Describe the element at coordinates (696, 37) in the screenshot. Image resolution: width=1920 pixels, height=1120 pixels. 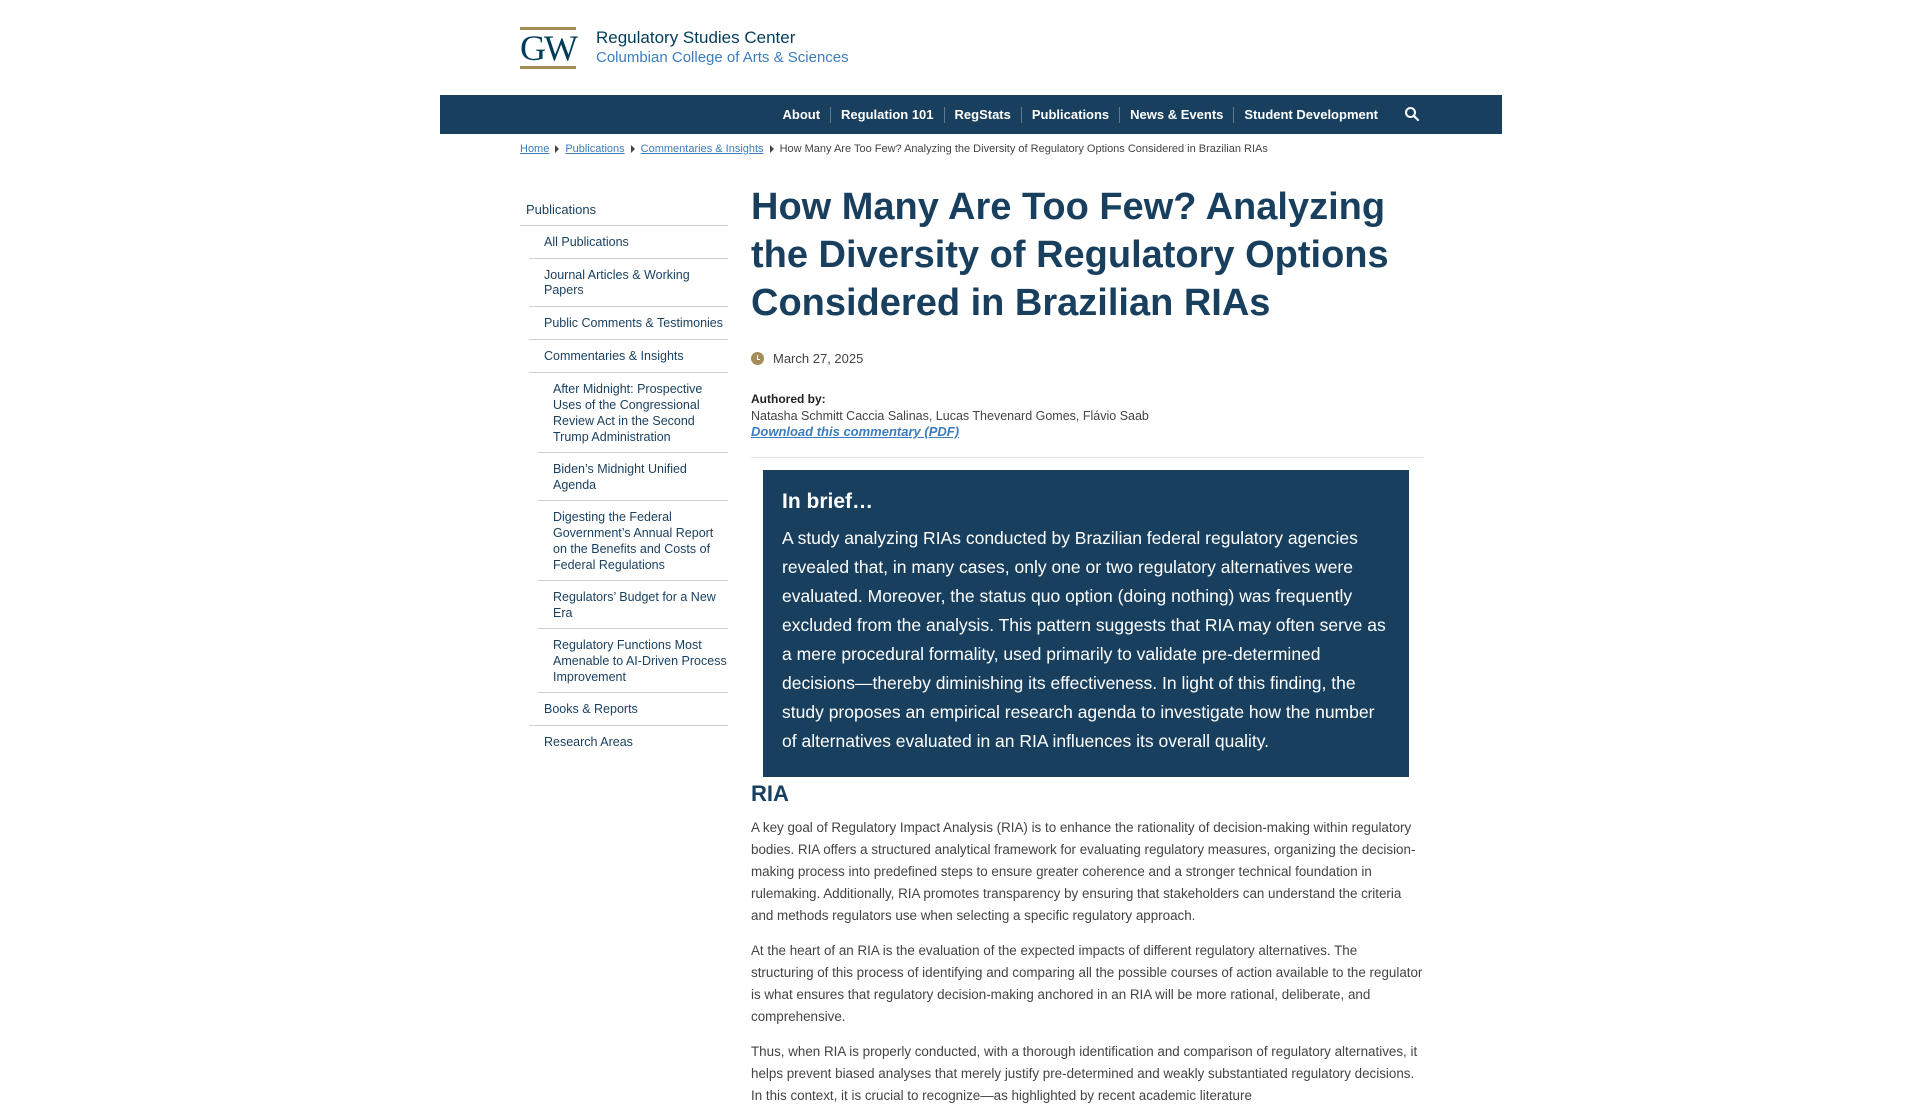
I see `org-name: Regulatory Studies Center` at that location.